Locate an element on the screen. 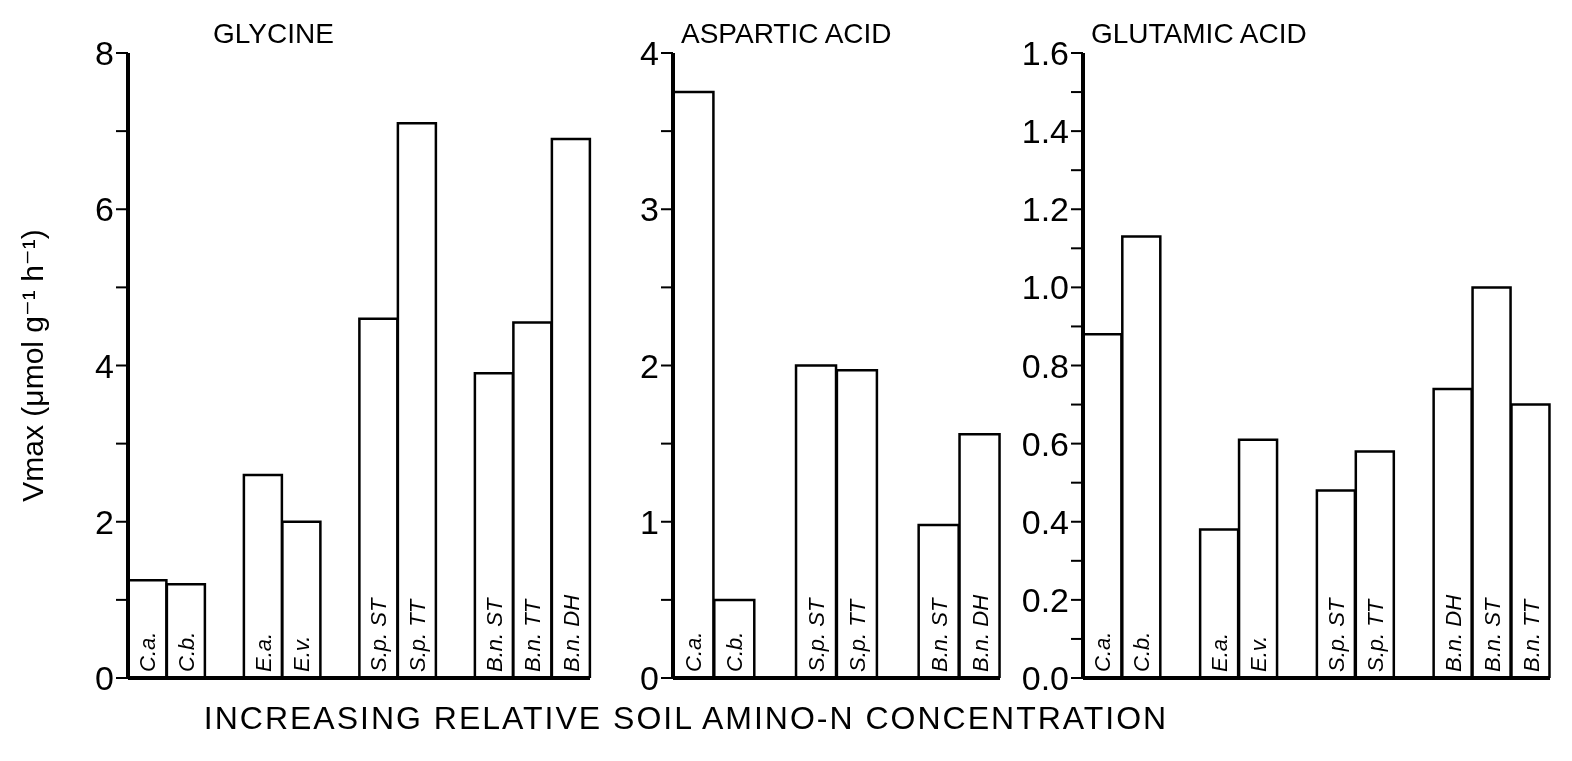  y-tick-label: 0.2 is located at coordinates (1045, 599).